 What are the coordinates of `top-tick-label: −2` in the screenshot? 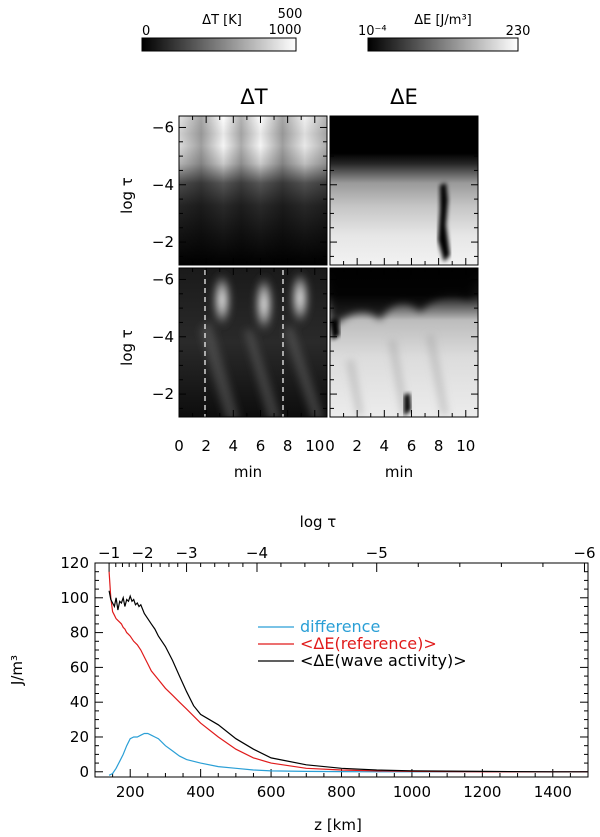 It's located at (142, 553).